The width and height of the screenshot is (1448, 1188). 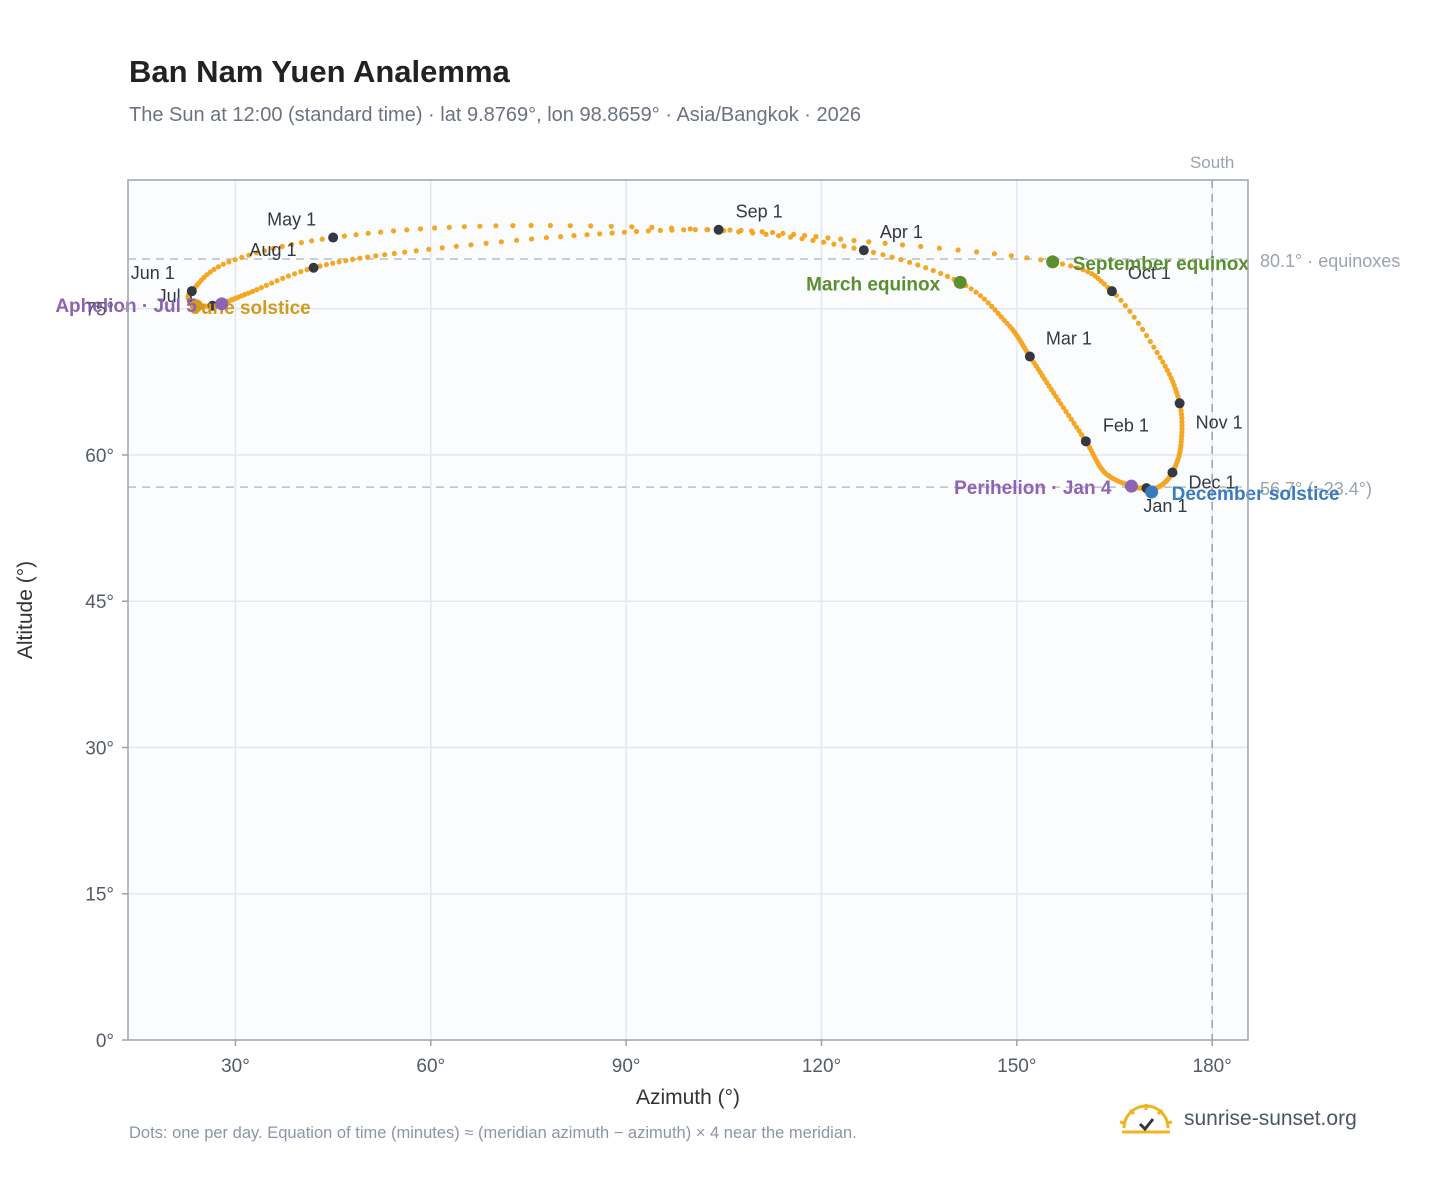 I want to click on month-label: Feb 1, so click(x=1126, y=425).